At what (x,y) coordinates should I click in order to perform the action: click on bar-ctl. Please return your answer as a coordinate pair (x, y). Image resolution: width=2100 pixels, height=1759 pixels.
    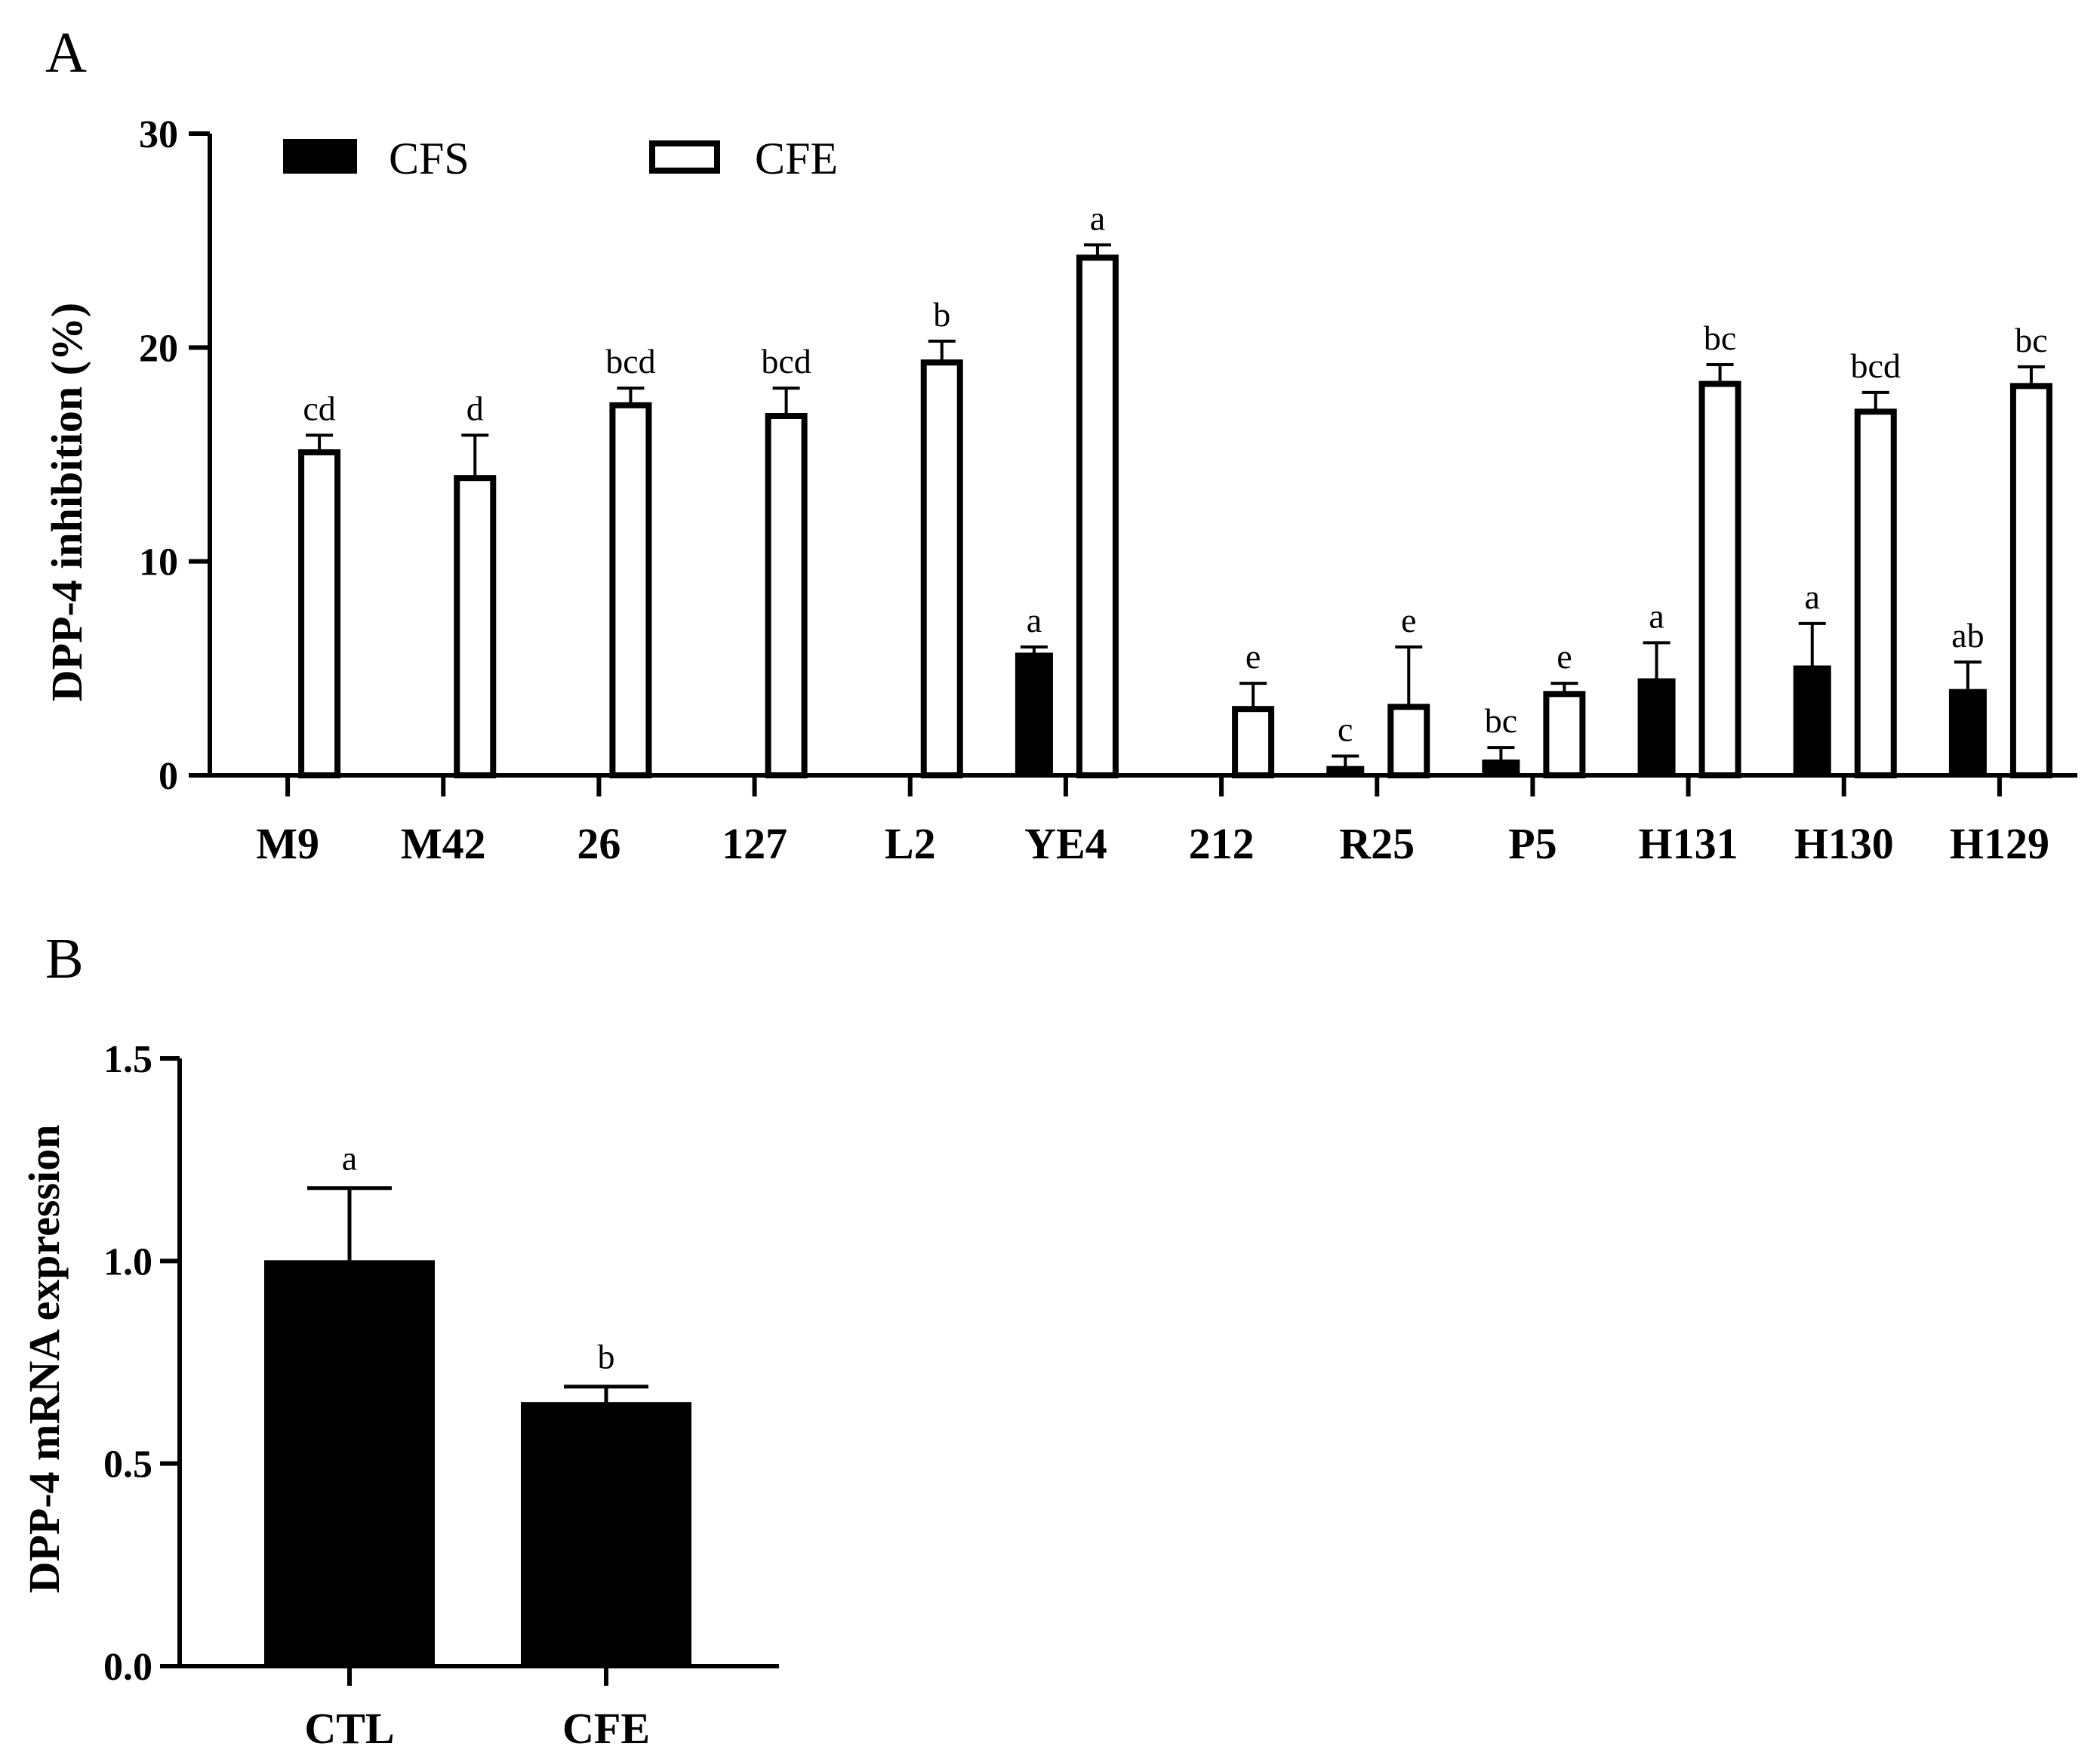
    Looking at the image, I should click on (350, 1464).